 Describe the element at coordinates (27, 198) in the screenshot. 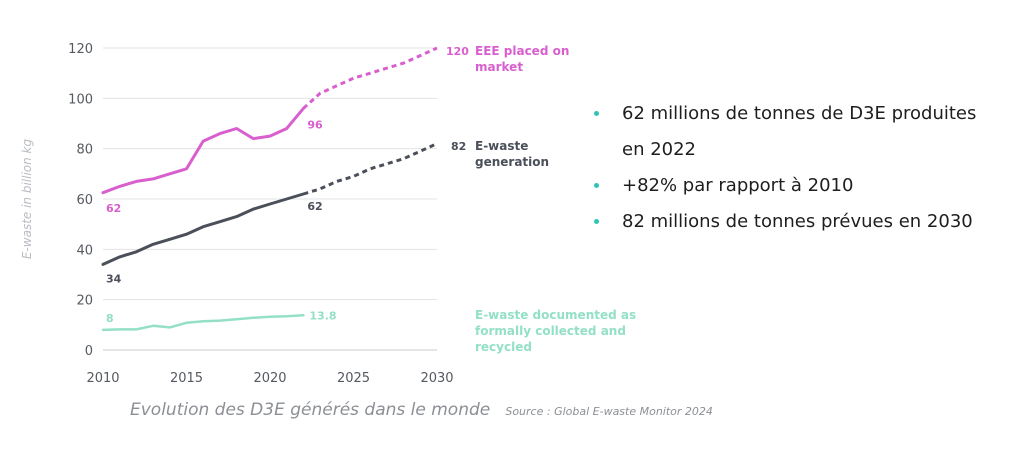

I see `y-axis-label: E-waste in billion kg` at that location.